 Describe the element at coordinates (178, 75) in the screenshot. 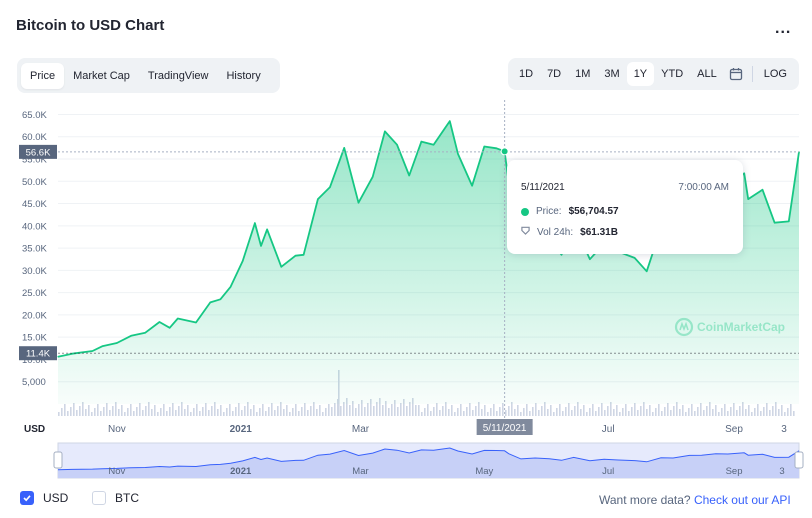

I see `tab-tradingview: TradingView` at that location.